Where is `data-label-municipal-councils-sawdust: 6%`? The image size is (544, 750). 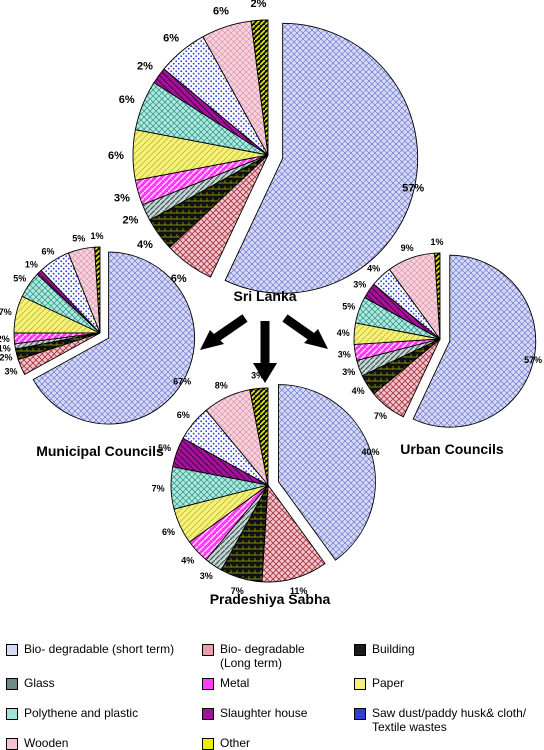
data-label-municipal-councils-sawdust: 6% is located at coordinates (47, 251).